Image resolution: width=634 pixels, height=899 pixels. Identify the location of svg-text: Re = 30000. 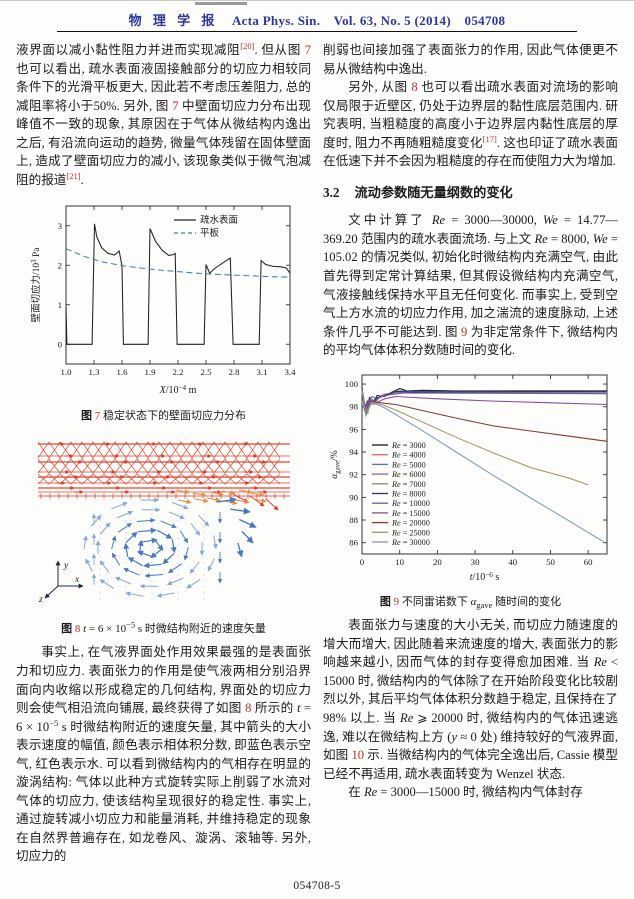
(410, 542).